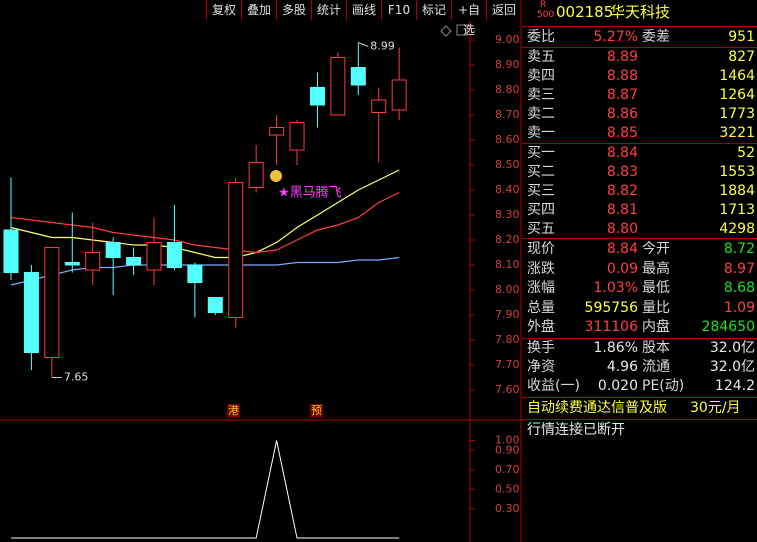 The image size is (757, 542). What do you see at coordinates (507, 239) in the screenshot?
I see `y-tick-label: 8.20` at bounding box center [507, 239].